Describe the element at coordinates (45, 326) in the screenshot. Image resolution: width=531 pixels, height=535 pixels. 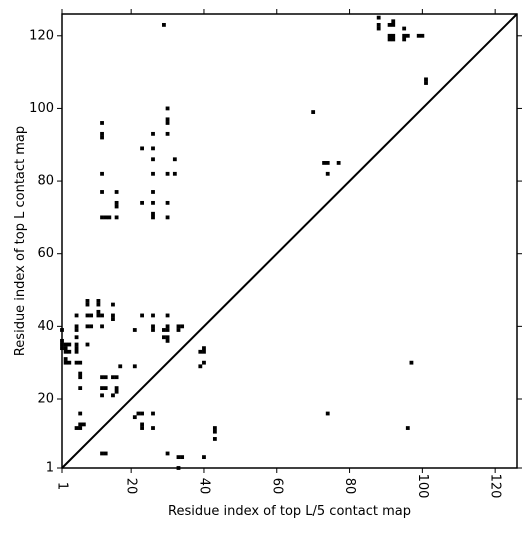
I see `y-tick-label: 40` at that location.